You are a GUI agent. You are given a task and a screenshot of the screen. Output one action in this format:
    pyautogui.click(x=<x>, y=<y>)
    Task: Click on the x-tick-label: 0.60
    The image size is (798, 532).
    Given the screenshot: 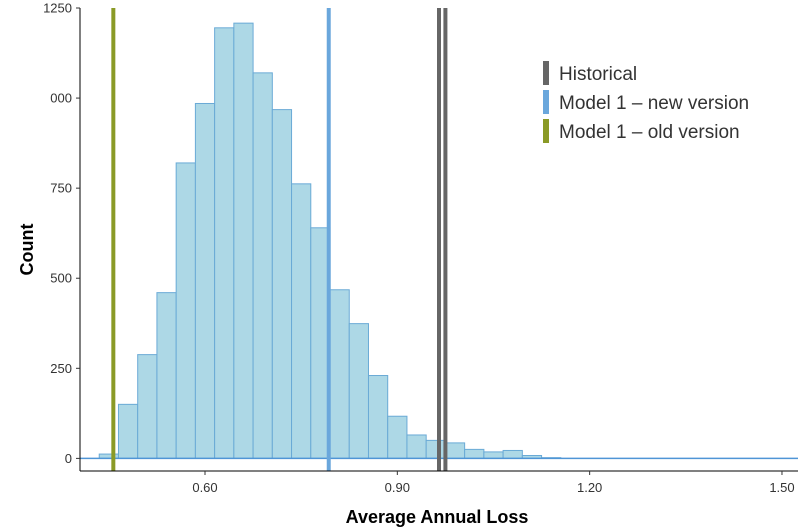 What is the action you would take?
    pyautogui.click(x=204, y=487)
    